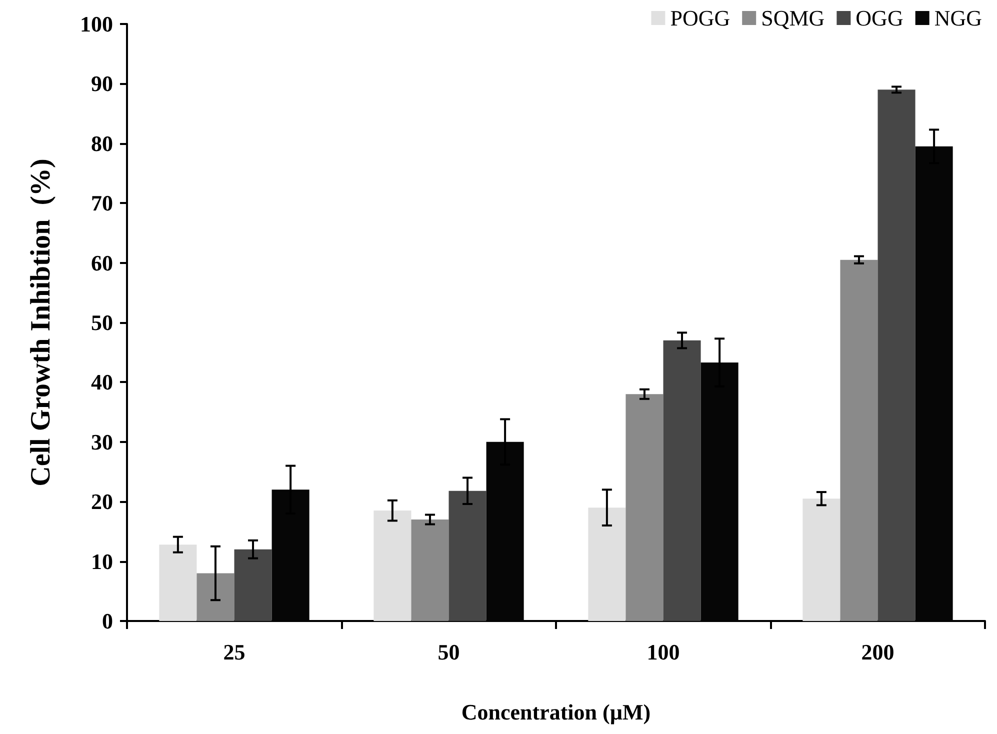  Describe the element at coordinates (102, 561) in the screenshot. I see `y-tick-label: 10` at that location.